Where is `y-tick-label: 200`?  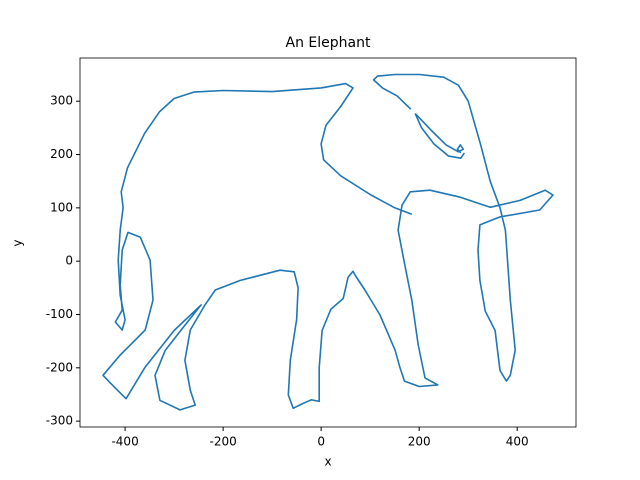 y-tick-label: 200 is located at coordinates (61, 154).